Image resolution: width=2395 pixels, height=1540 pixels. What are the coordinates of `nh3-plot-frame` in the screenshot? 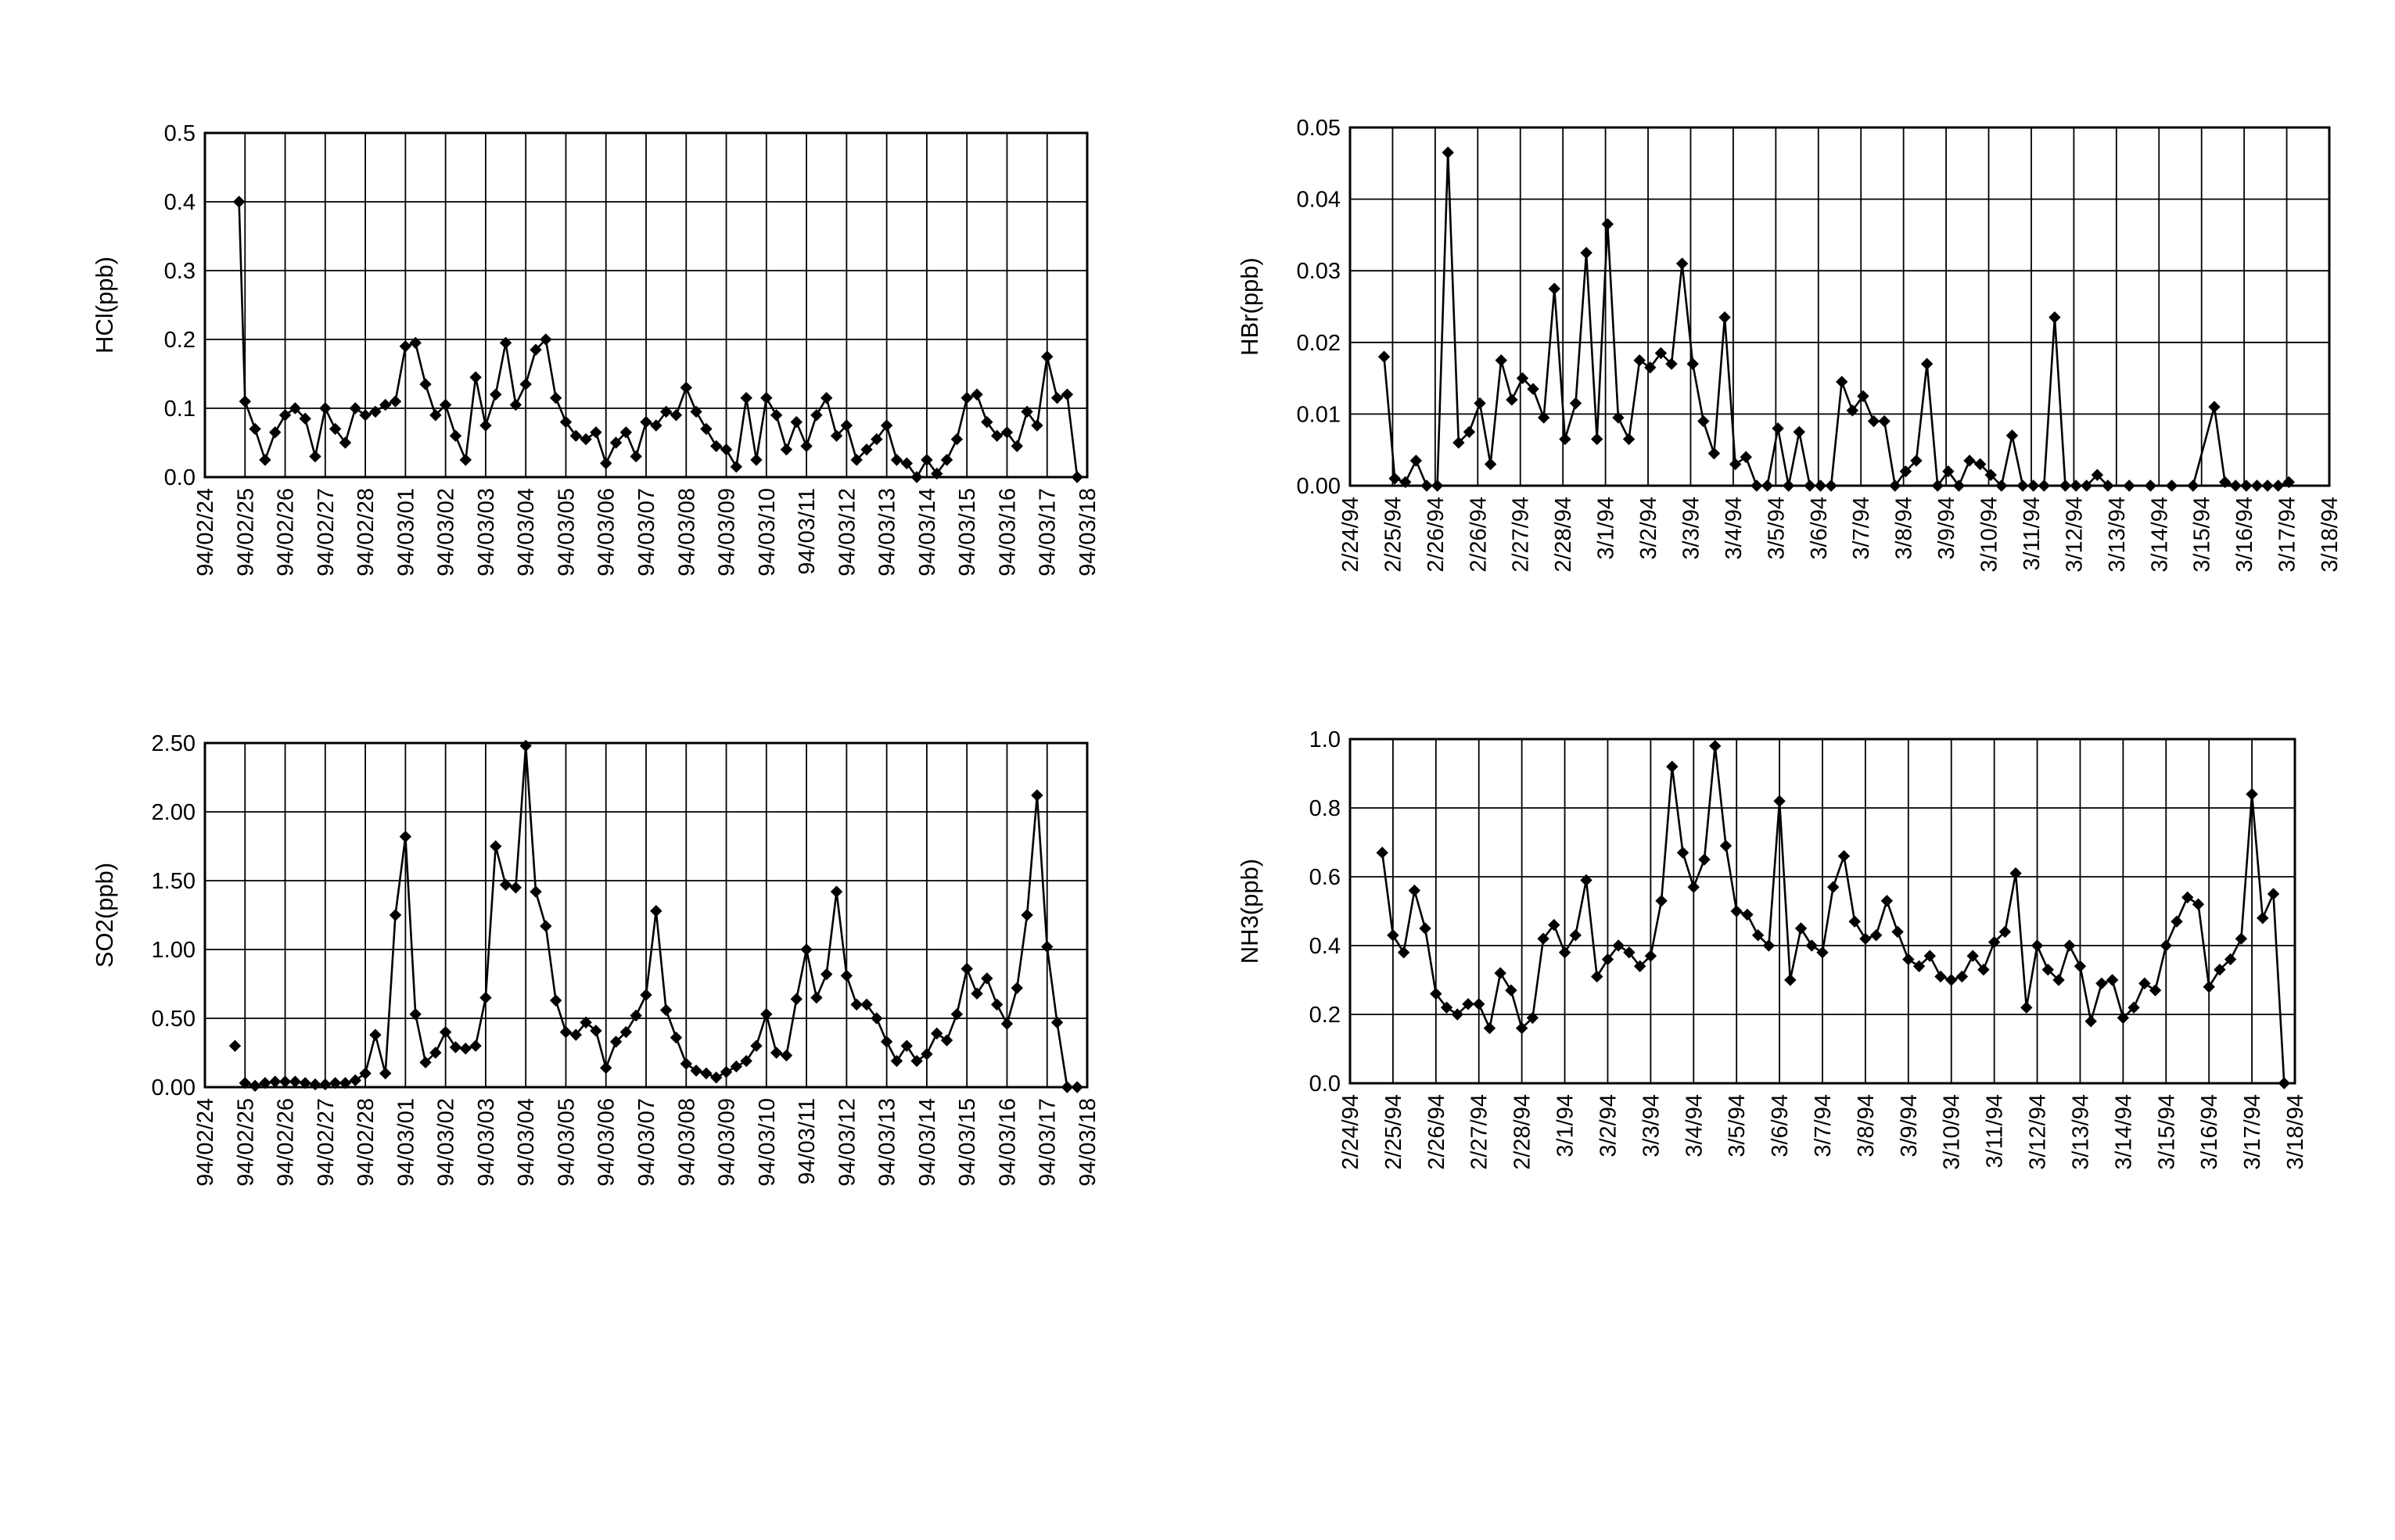 It's located at (1822, 911).